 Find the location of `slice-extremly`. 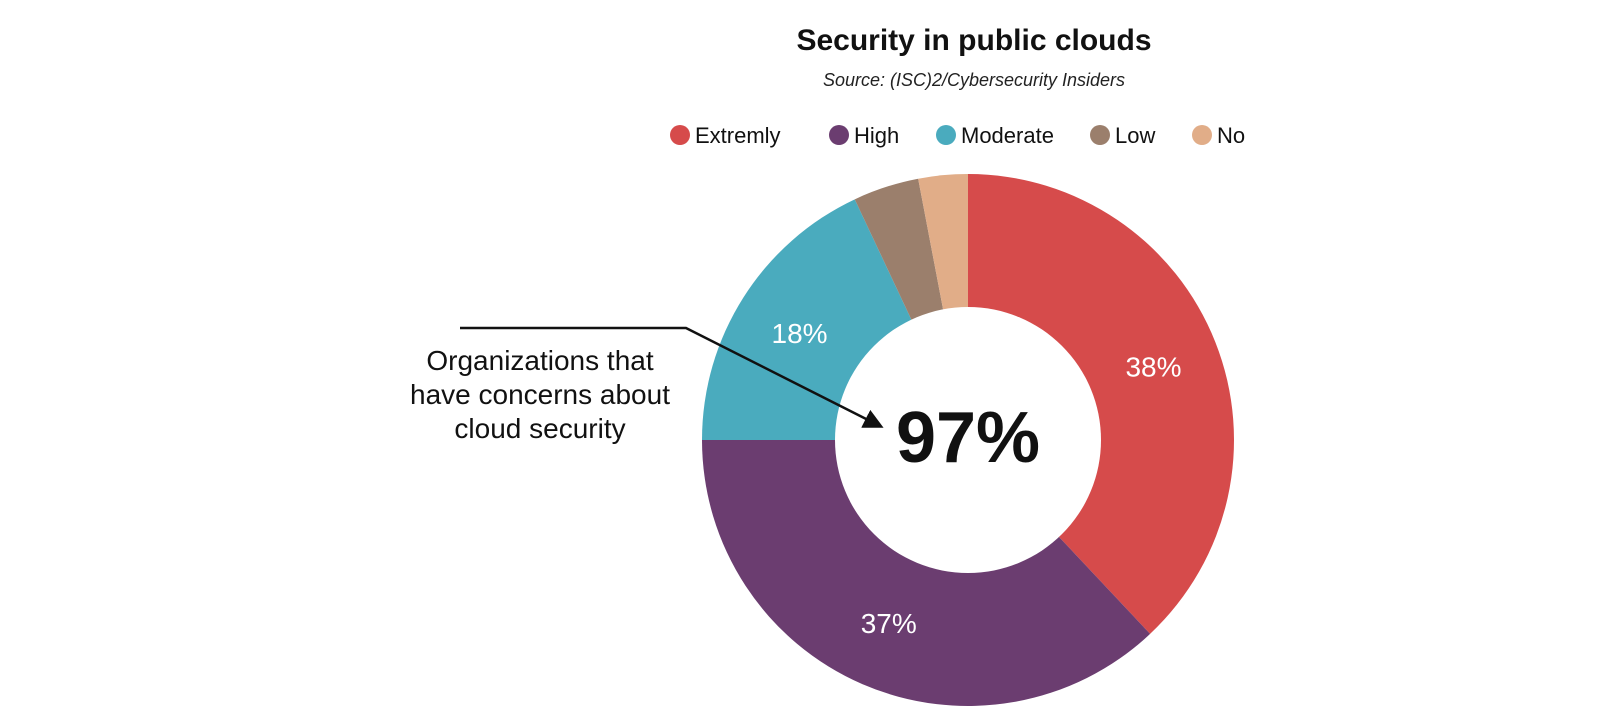

slice-extremly is located at coordinates (1101, 404).